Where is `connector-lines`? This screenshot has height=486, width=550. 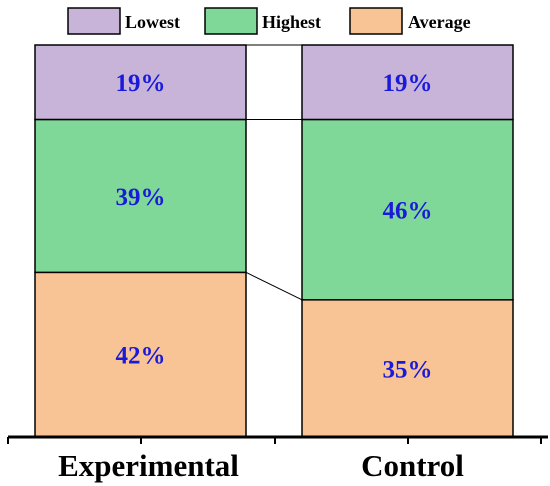 connector-lines is located at coordinates (274, 172).